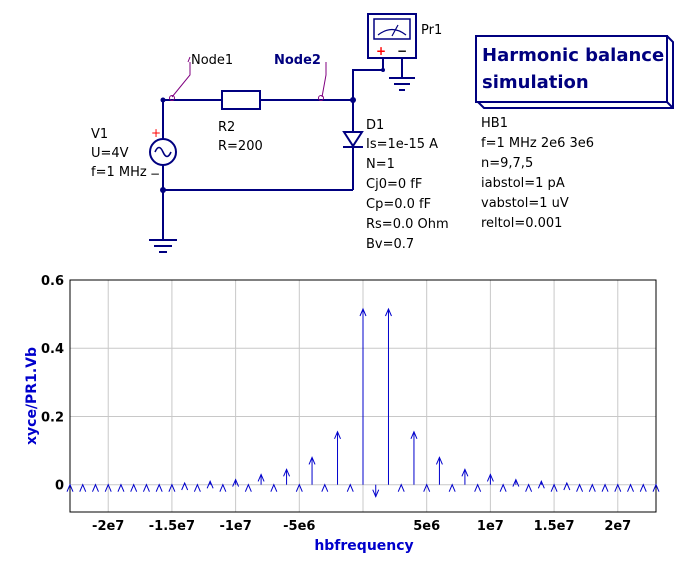  I want to click on hb-box-frame, so click(571, 69).